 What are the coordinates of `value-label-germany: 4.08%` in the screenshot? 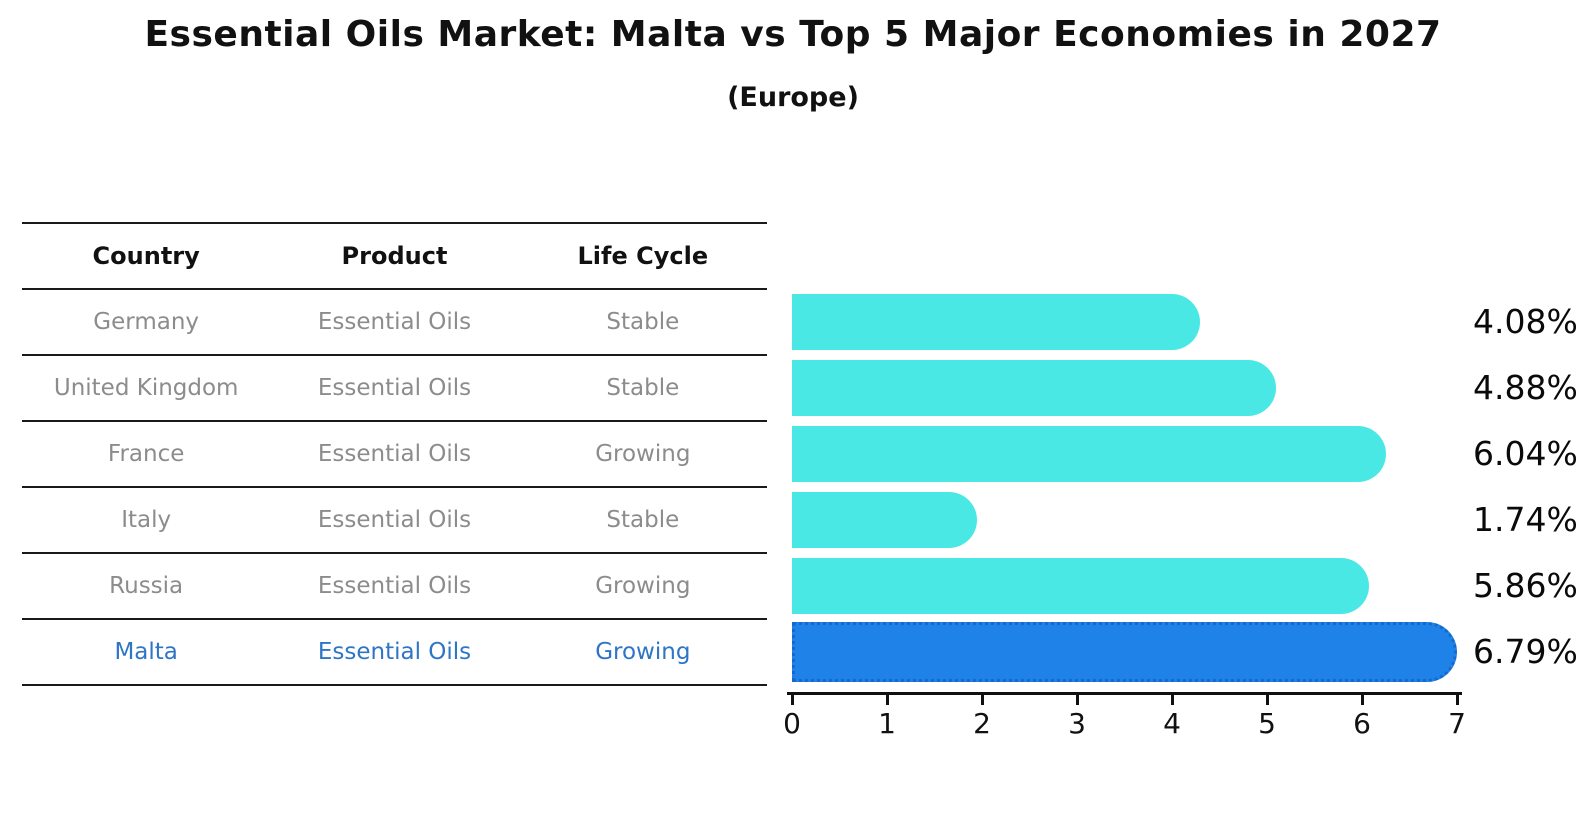 It's located at (1525, 321).